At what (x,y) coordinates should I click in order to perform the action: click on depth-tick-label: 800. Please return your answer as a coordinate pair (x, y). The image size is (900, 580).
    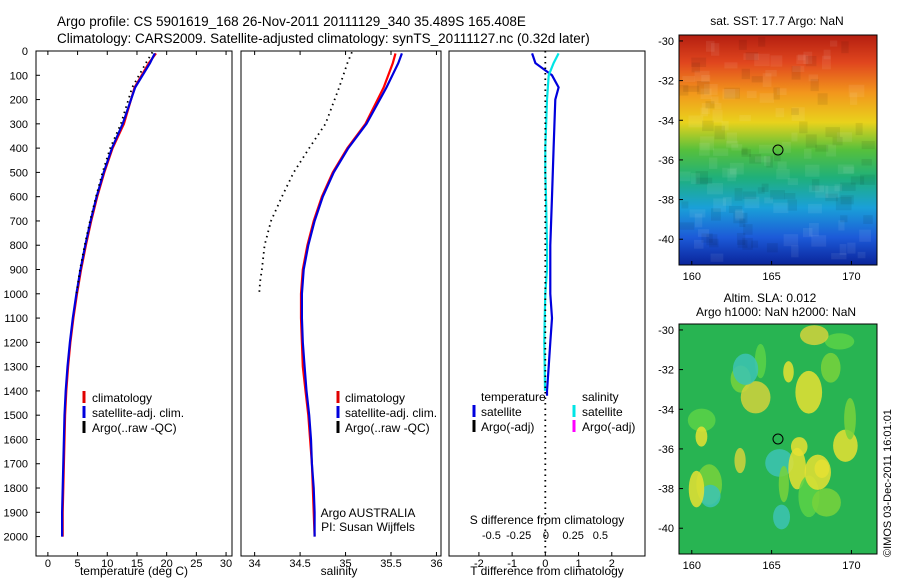
    Looking at the image, I should click on (19, 246).